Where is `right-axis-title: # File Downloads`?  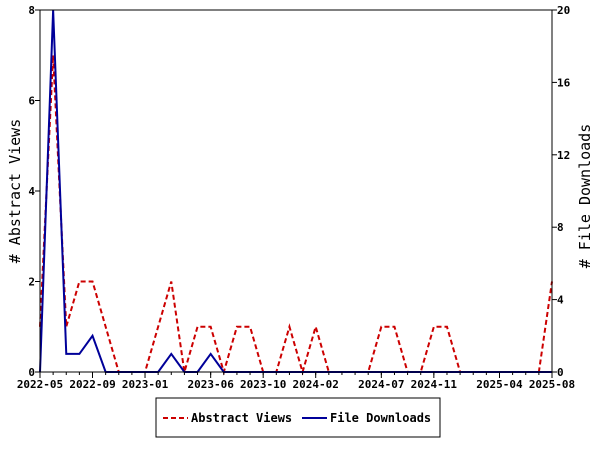
right-axis-title: # File Downloads is located at coordinates (585, 196).